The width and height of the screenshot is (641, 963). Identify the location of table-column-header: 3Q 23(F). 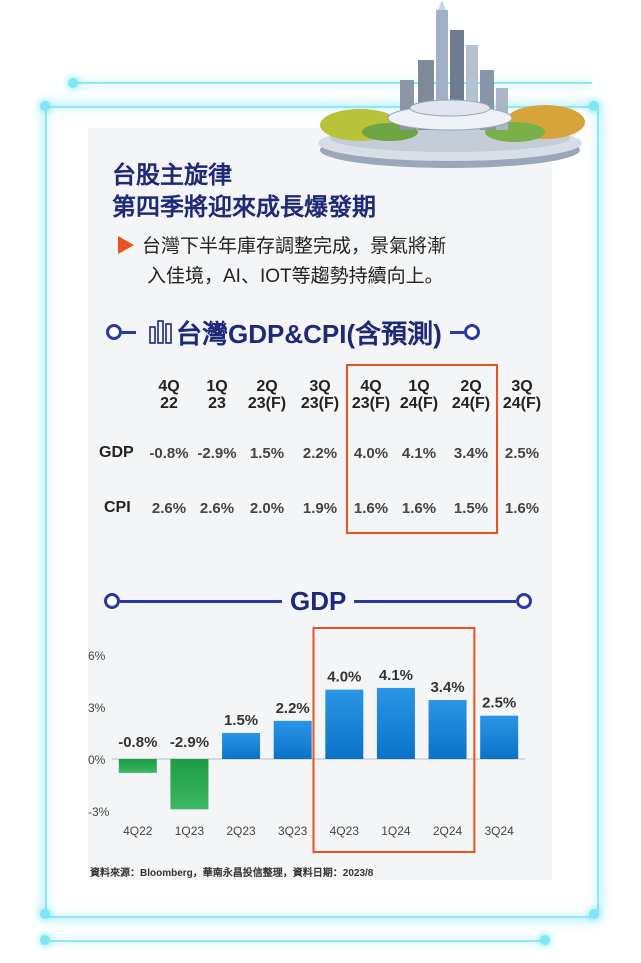
(320, 395).